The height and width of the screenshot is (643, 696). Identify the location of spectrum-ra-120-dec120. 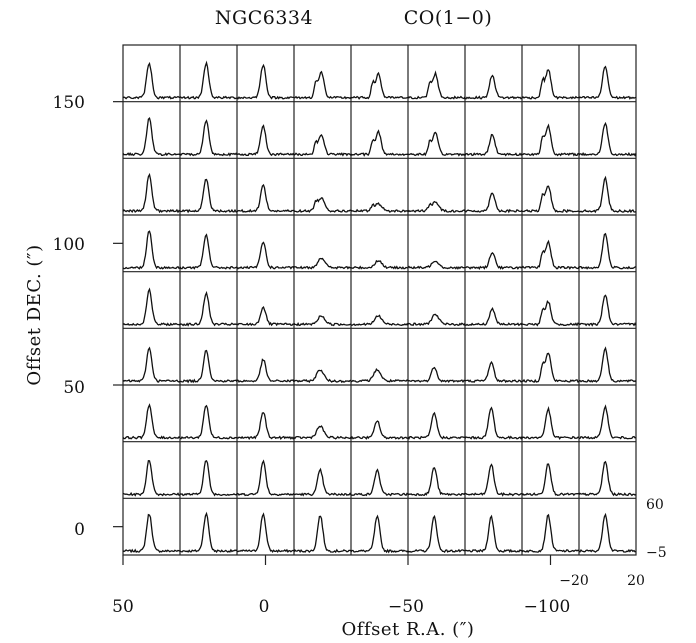
(607, 194).